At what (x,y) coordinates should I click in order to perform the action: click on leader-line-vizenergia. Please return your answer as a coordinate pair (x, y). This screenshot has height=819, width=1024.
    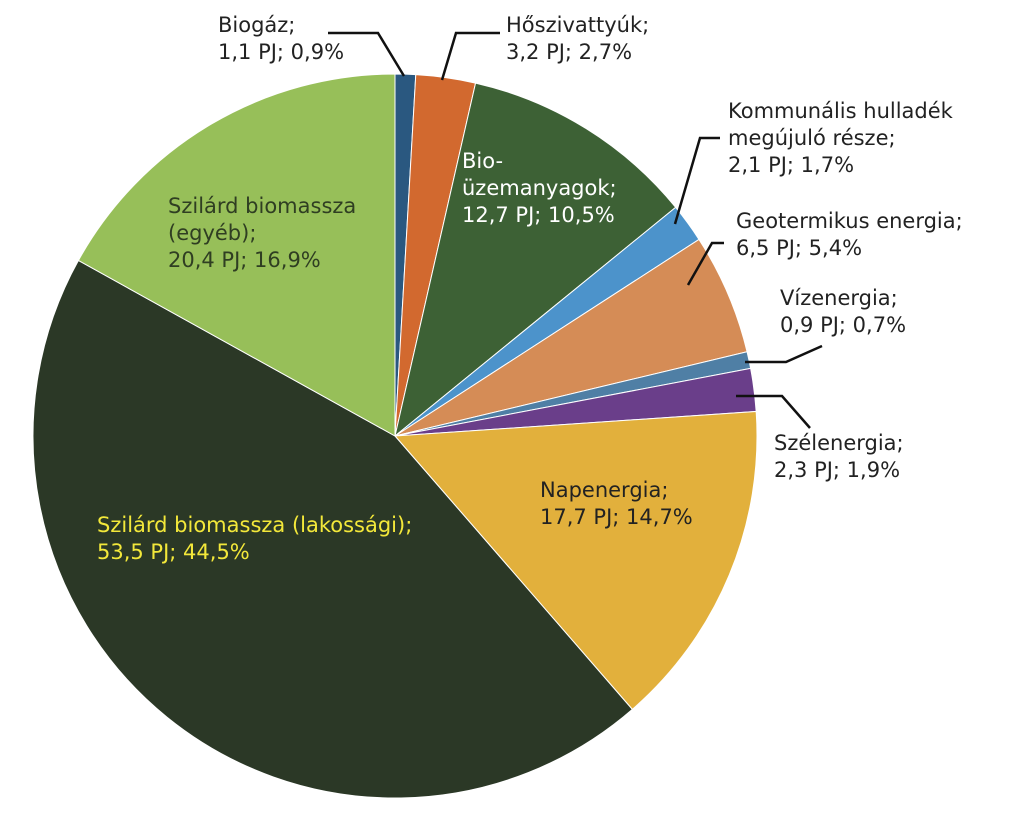
    Looking at the image, I should click on (784, 354).